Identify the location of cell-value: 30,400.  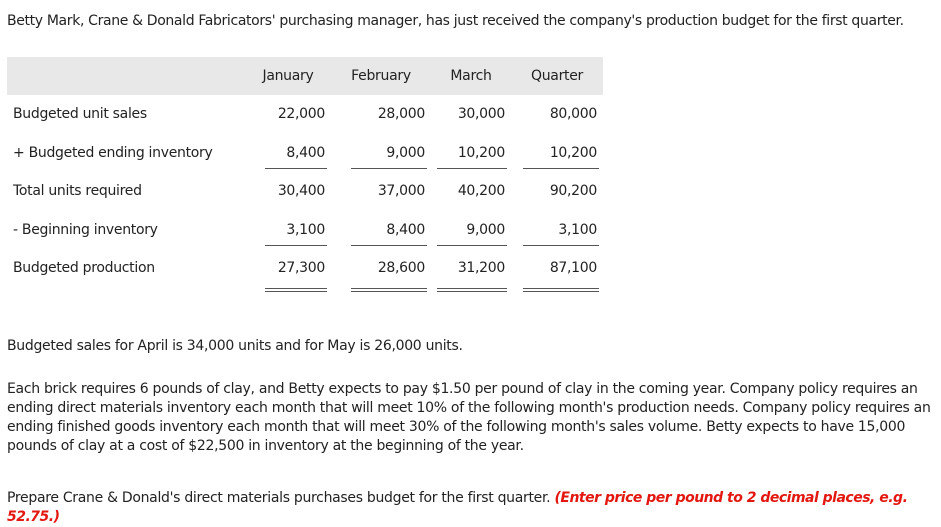
(301, 191).